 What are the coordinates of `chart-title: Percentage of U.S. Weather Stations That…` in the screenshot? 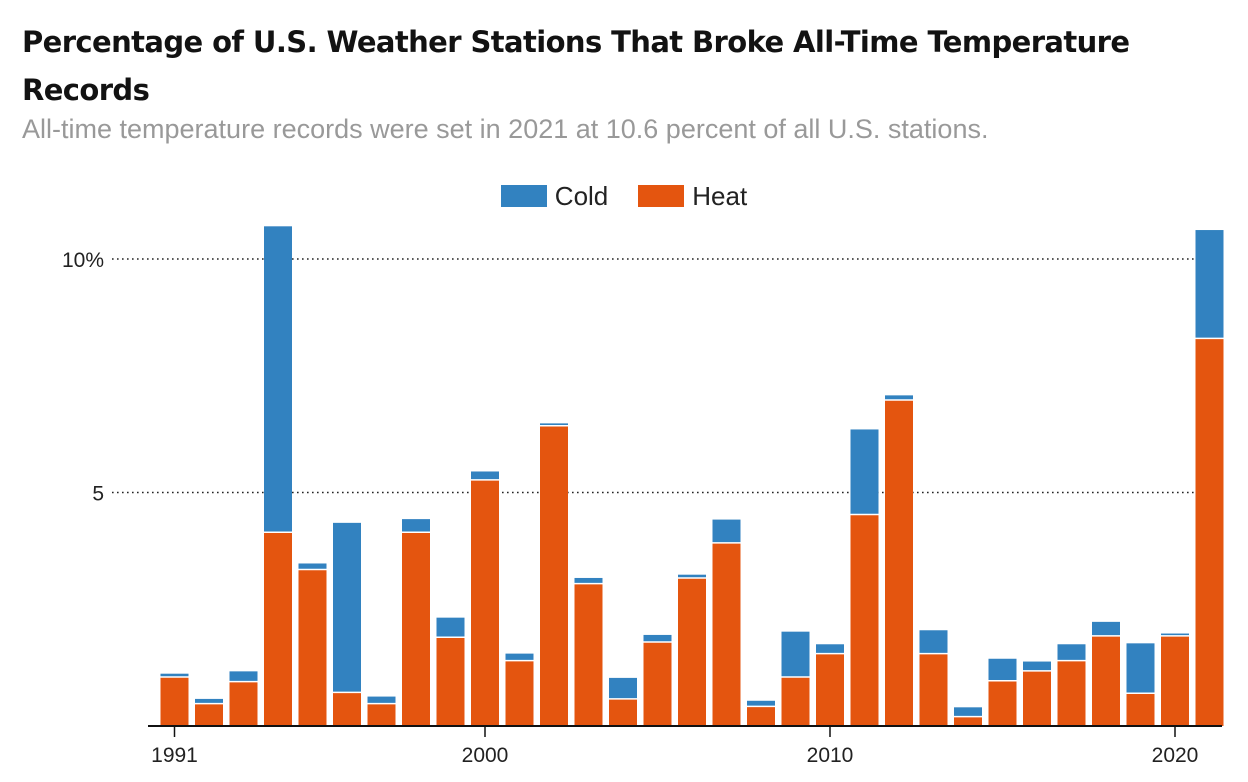 It's located at (576, 66).